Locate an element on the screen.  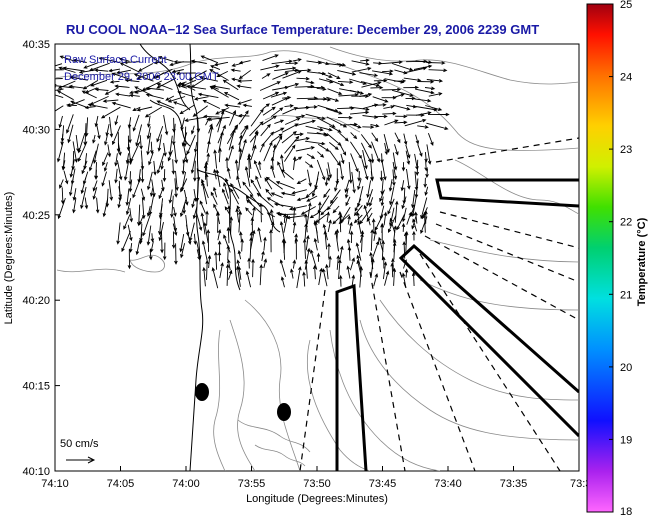
legend-current-label: Raw Surface Current is located at coordinates (115, 60).